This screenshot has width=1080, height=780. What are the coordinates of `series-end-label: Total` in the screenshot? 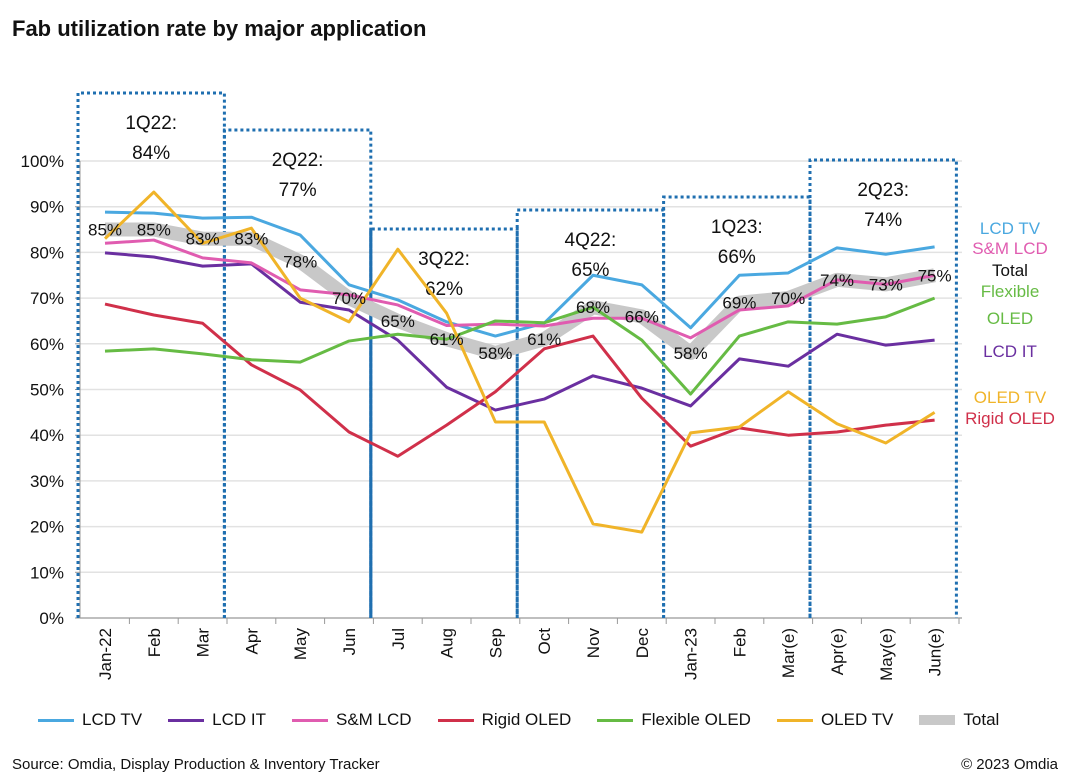 It's located at (1010, 270).